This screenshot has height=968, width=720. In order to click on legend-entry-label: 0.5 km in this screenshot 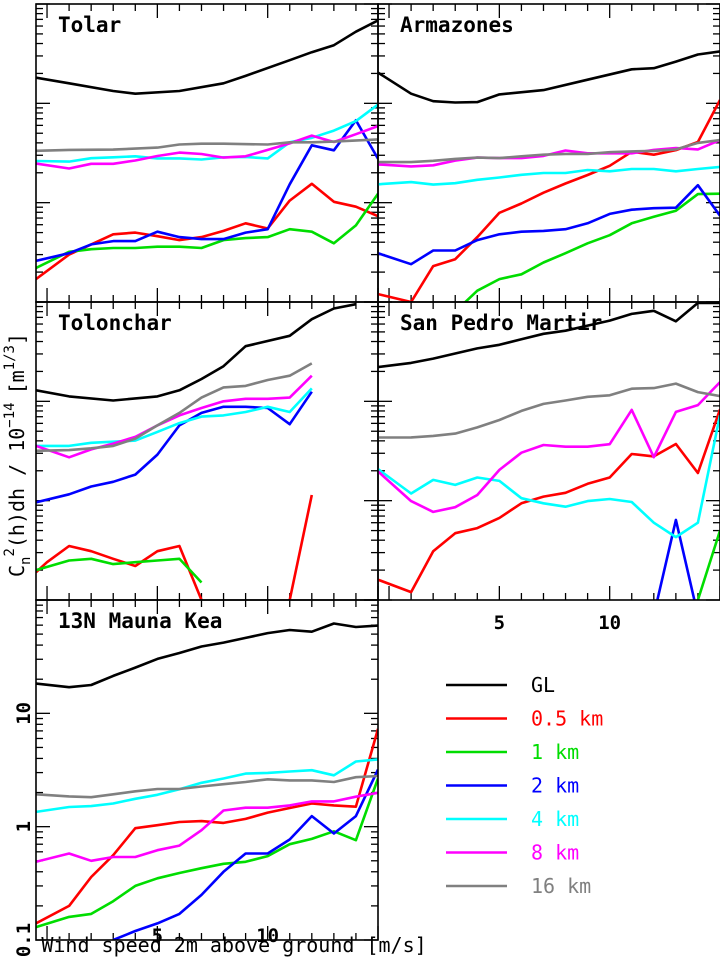, I will do `click(567, 719)`.